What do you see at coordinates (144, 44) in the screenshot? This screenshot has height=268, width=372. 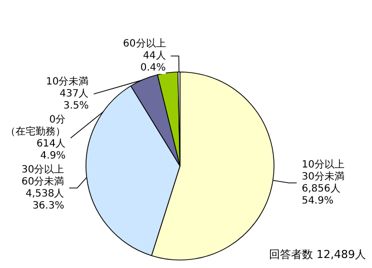 I see `slice-label: 60分以上` at bounding box center [144, 44].